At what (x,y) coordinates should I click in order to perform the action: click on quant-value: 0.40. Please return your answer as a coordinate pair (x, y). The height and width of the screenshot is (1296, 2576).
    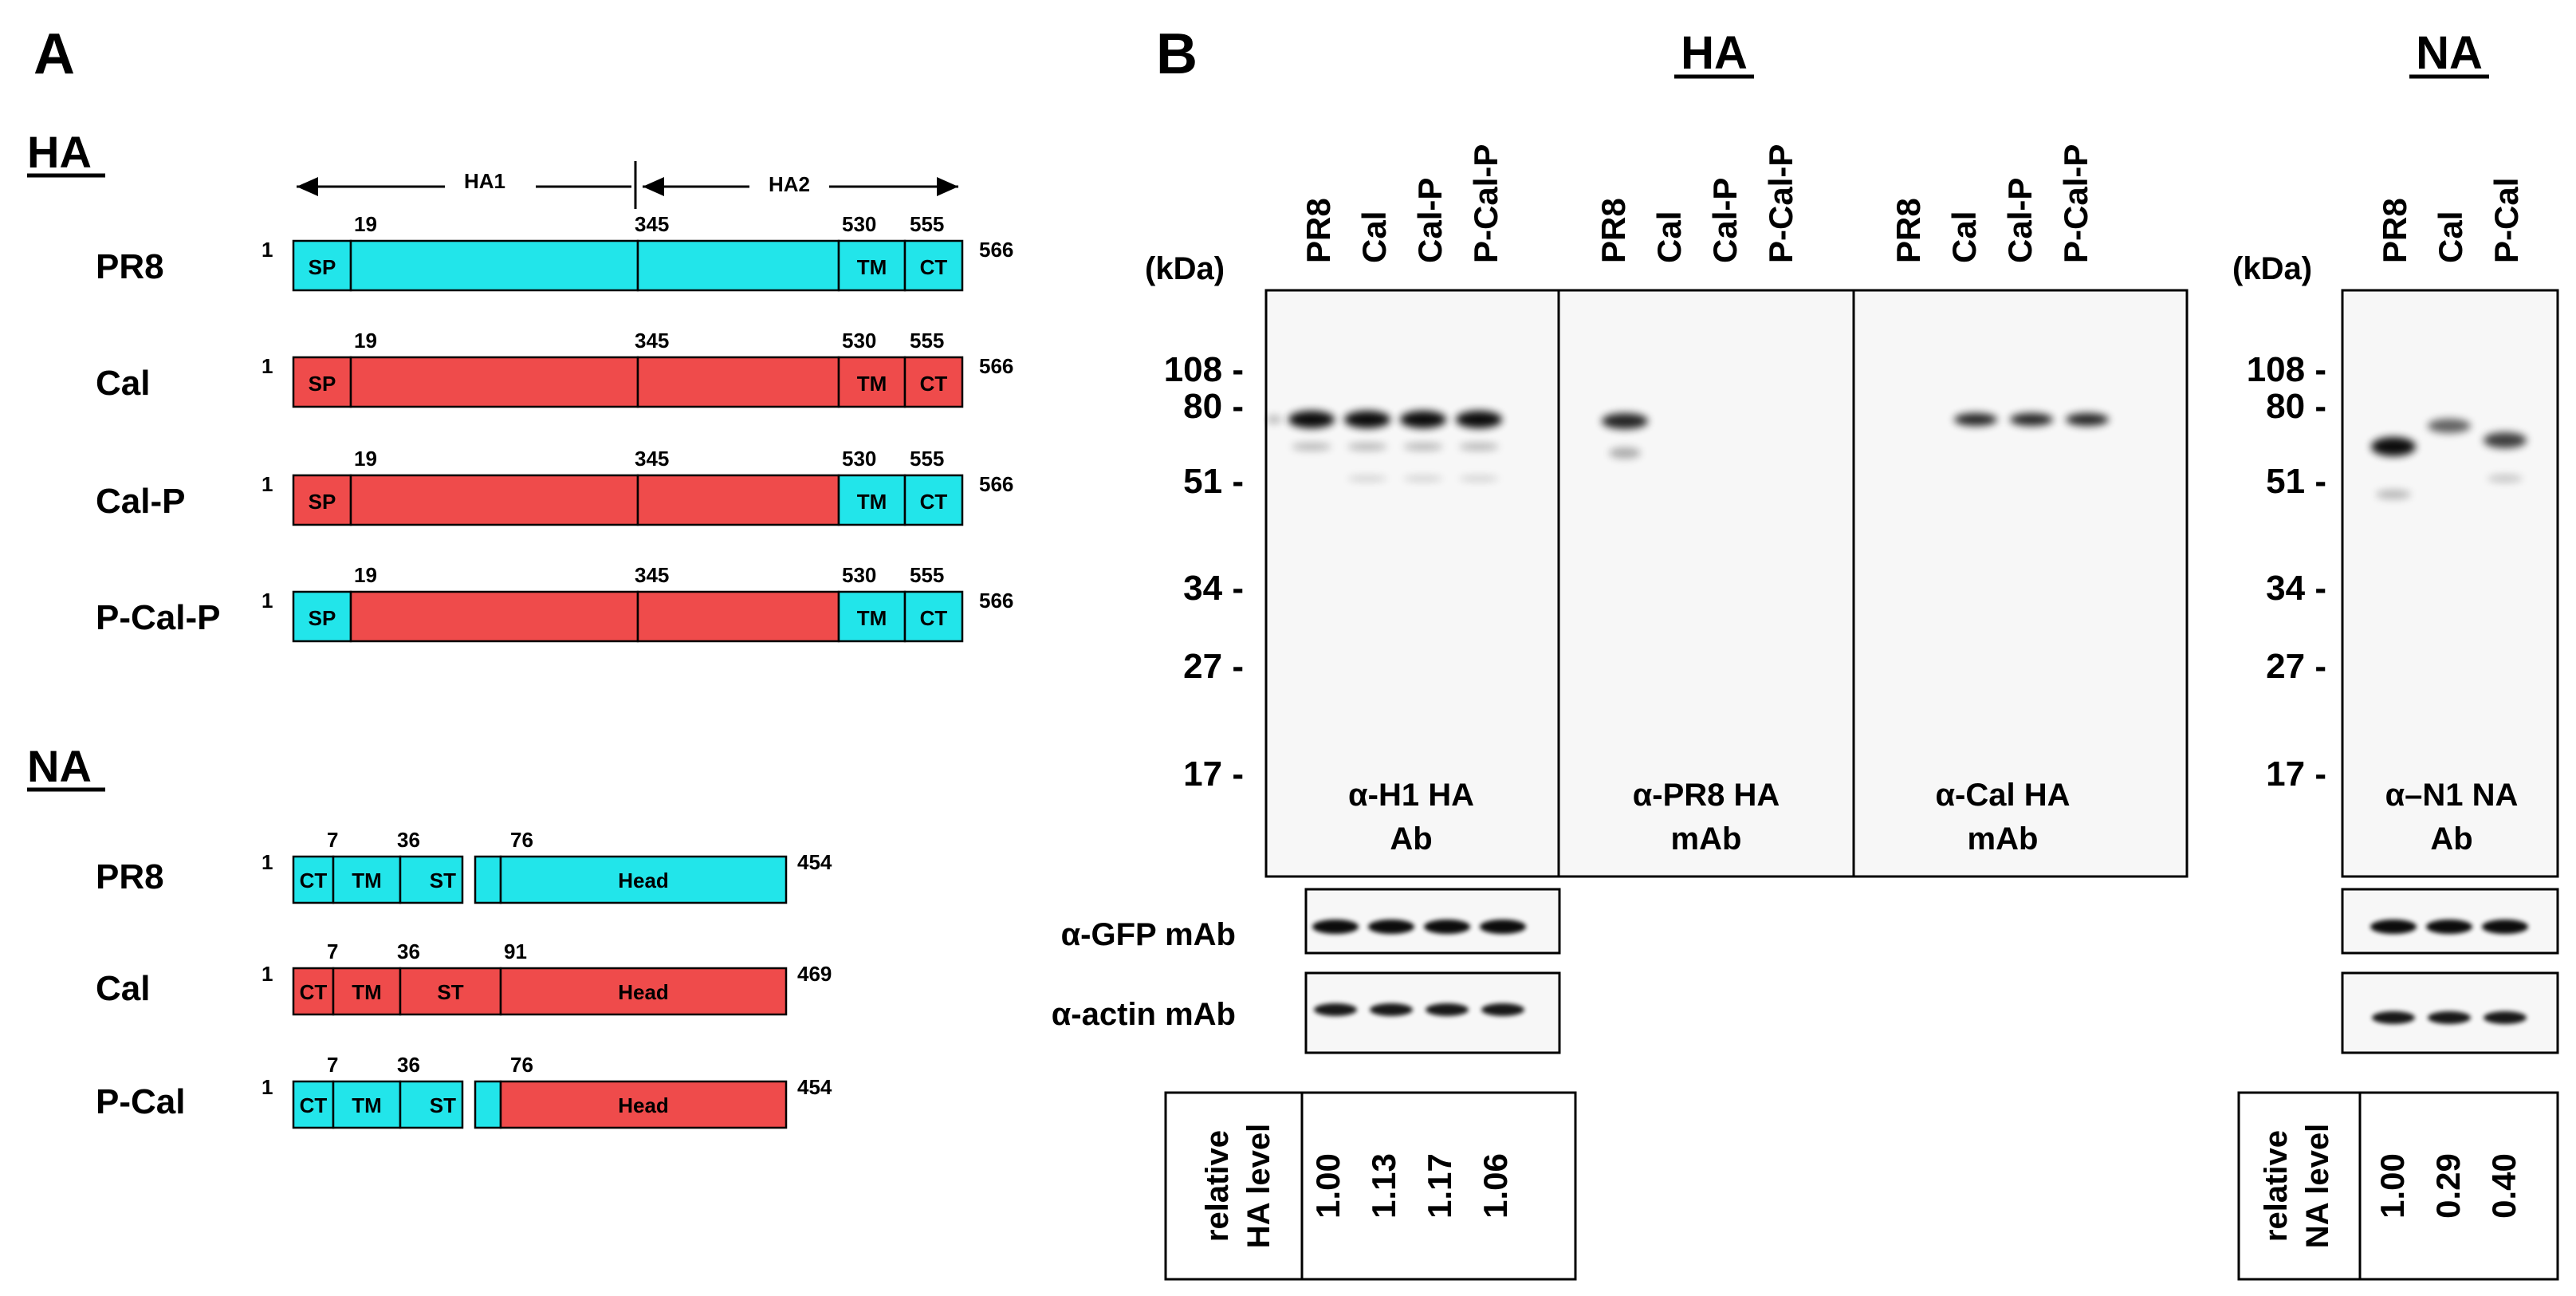
    Looking at the image, I should click on (2504, 1186).